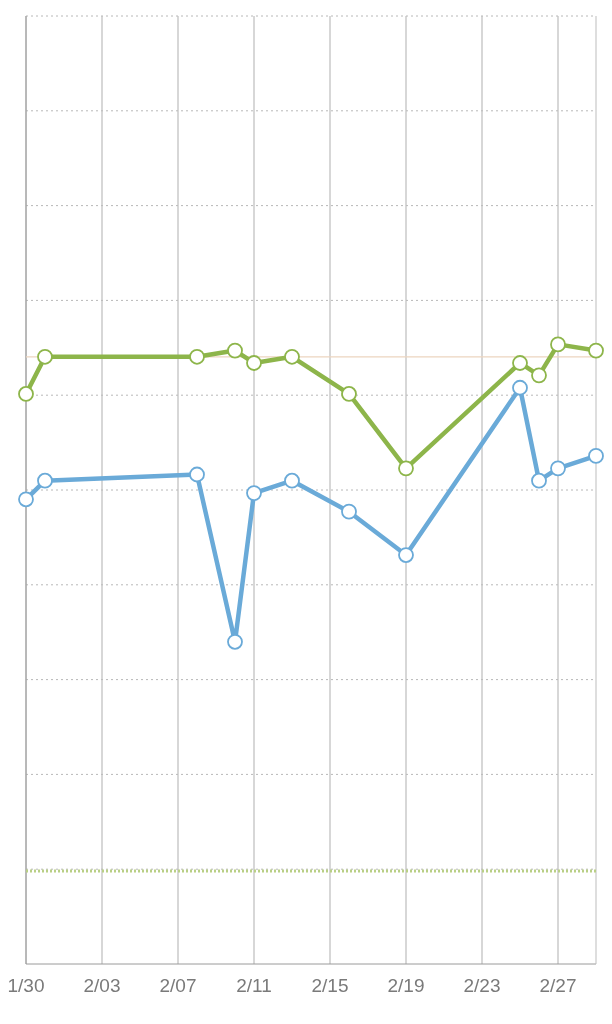 The height and width of the screenshot is (1024, 612). What do you see at coordinates (26, 985) in the screenshot?
I see `x-tick-label: 1/30` at bounding box center [26, 985].